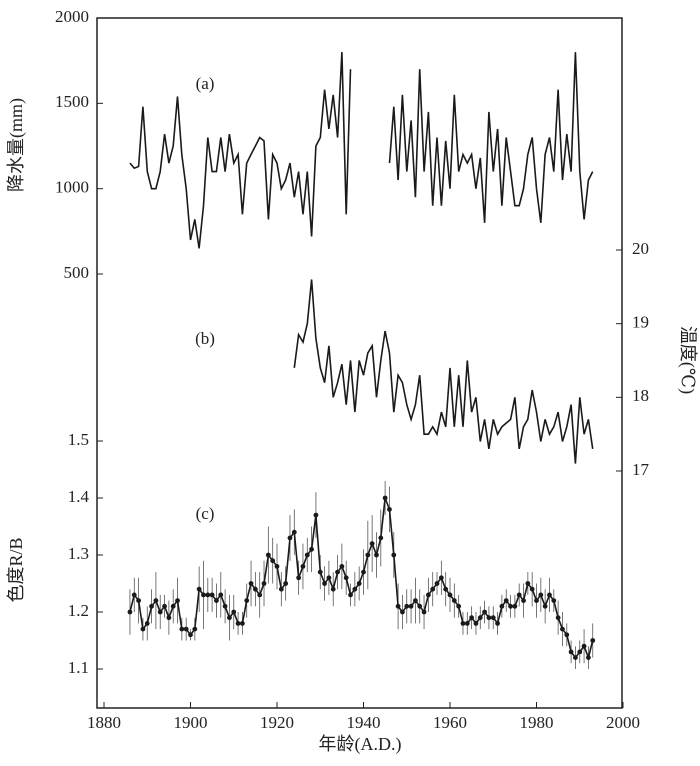  Describe the element at coordinates (623, 722) in the screenshot. I see `x-tick-label: 2000` at that location.